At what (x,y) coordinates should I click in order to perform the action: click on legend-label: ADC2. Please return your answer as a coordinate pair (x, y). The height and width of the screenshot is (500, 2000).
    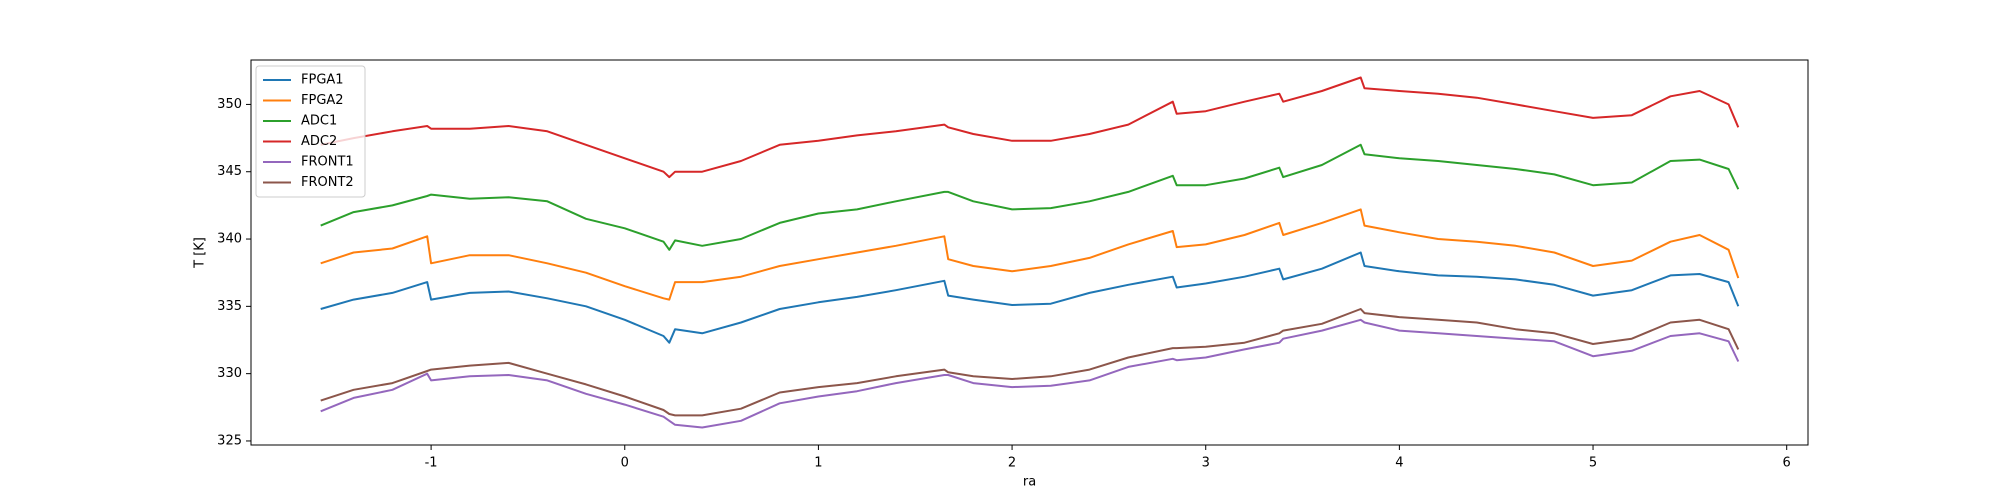
    Looking at the image, I should click on (319, 141).